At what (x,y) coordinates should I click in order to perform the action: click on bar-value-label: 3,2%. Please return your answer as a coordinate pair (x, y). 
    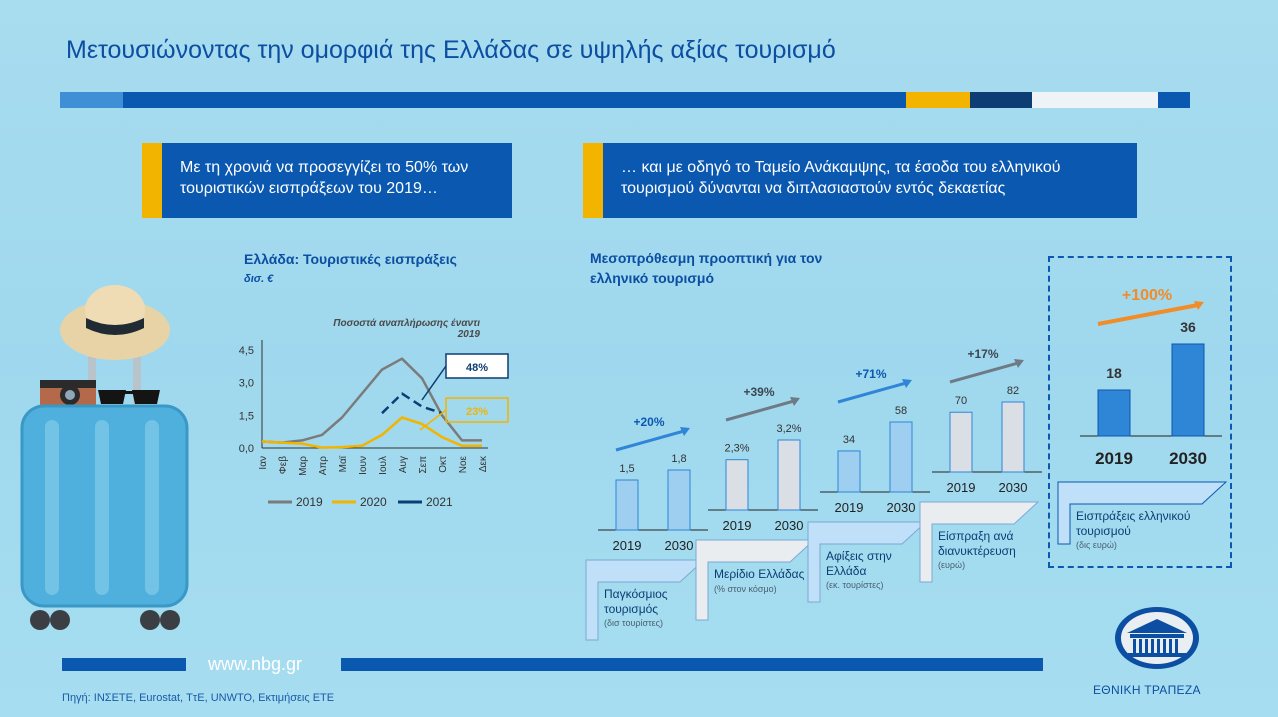
    Looking at the image, I should click on (788, 429).